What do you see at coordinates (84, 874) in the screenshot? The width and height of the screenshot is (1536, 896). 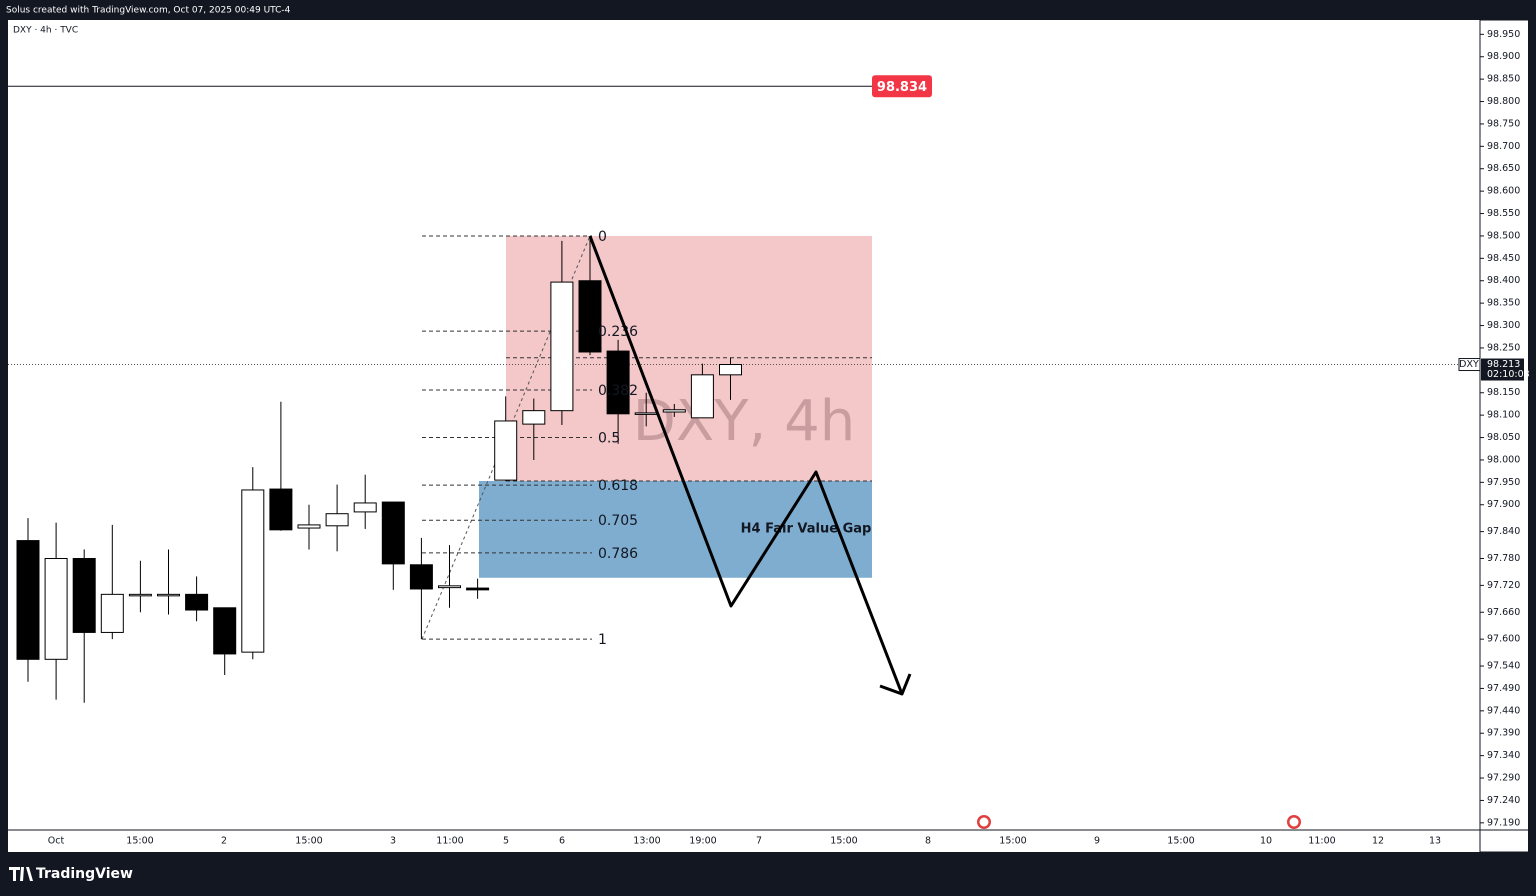 I see `brand-name: TradingView` at bounding box center [84, 874].